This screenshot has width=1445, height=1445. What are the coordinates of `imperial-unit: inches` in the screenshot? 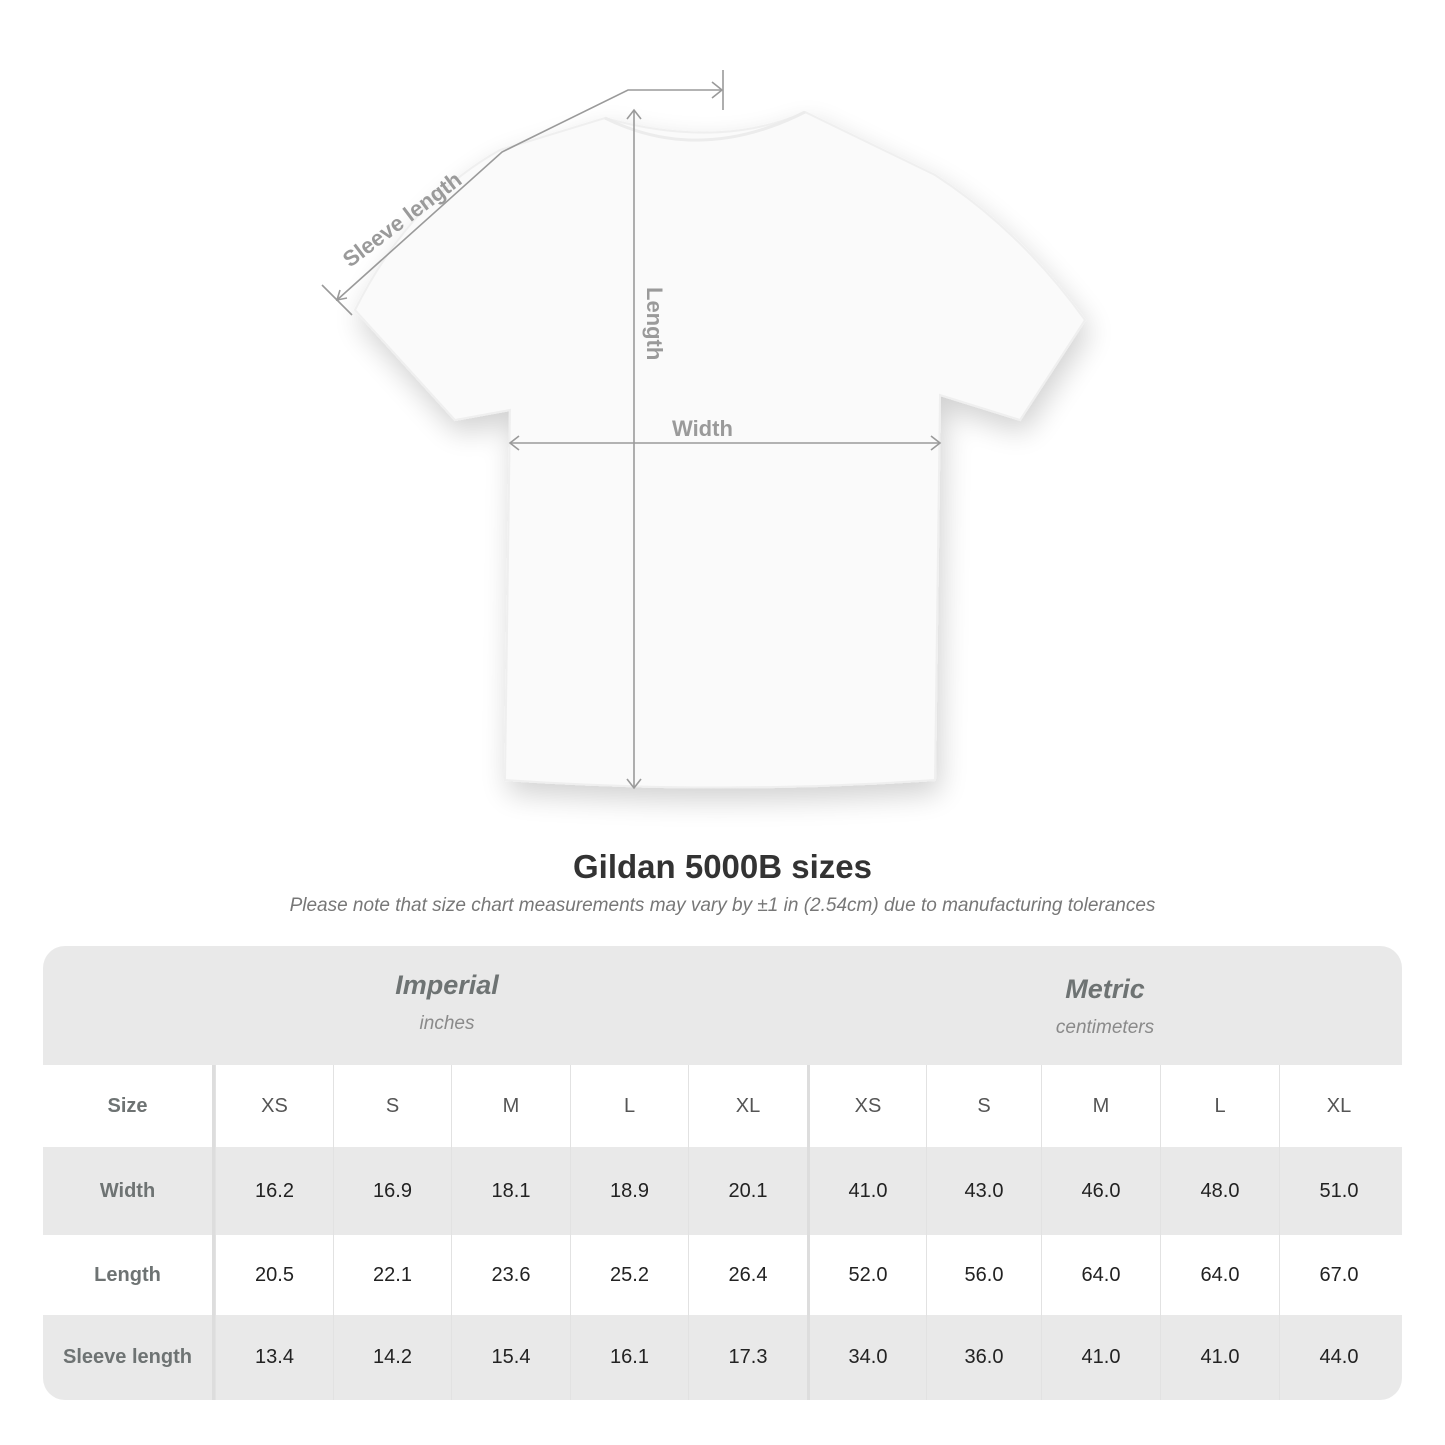 It's located at (447, 1023).